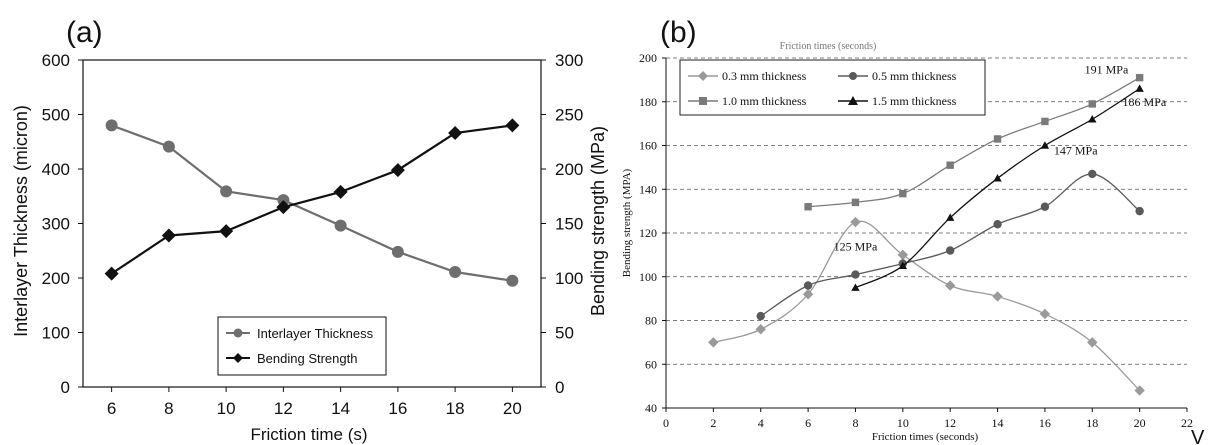  What do you see at coordinates (84, 32) in the screenshot?
I see `panel-a-label: (a)` at bounding box center [84, 32].